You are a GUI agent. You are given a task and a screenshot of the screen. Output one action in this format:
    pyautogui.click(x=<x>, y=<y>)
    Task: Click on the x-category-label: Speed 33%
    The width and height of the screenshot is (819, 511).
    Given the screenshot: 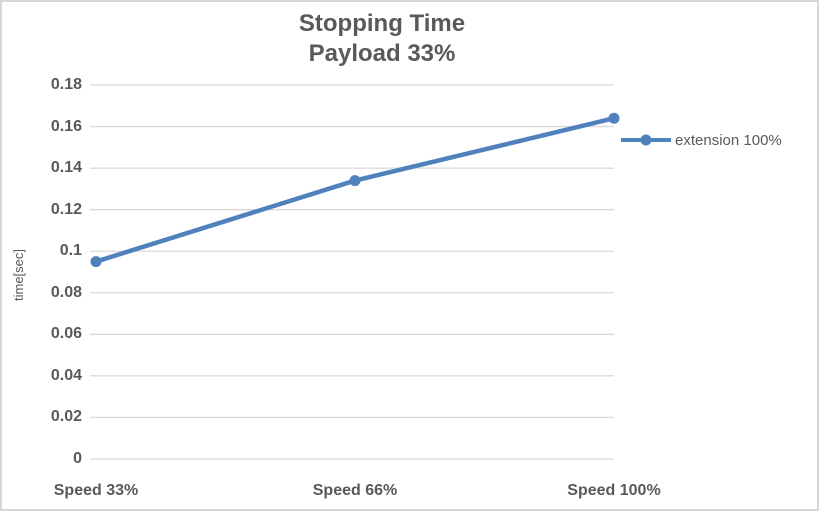 What is the action you would take?
    pyautogui.click(x=96, y=490)
    